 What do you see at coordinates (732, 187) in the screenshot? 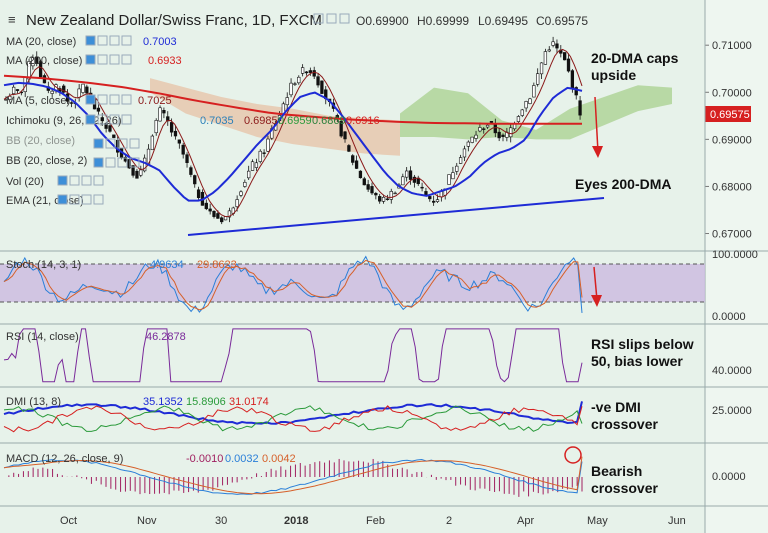
I see `price-tick-3: 0.68000` at bounding box center [732, 187].